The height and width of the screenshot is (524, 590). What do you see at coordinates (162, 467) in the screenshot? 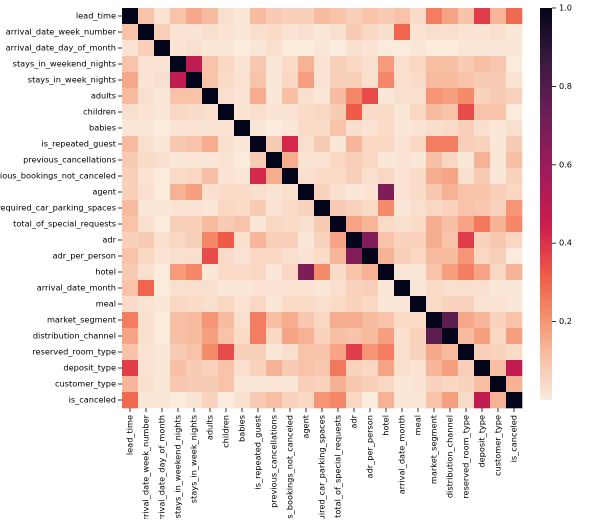
I see `x-tick-label: arrival_date_day_of_month` at bounding box center [162, 467].